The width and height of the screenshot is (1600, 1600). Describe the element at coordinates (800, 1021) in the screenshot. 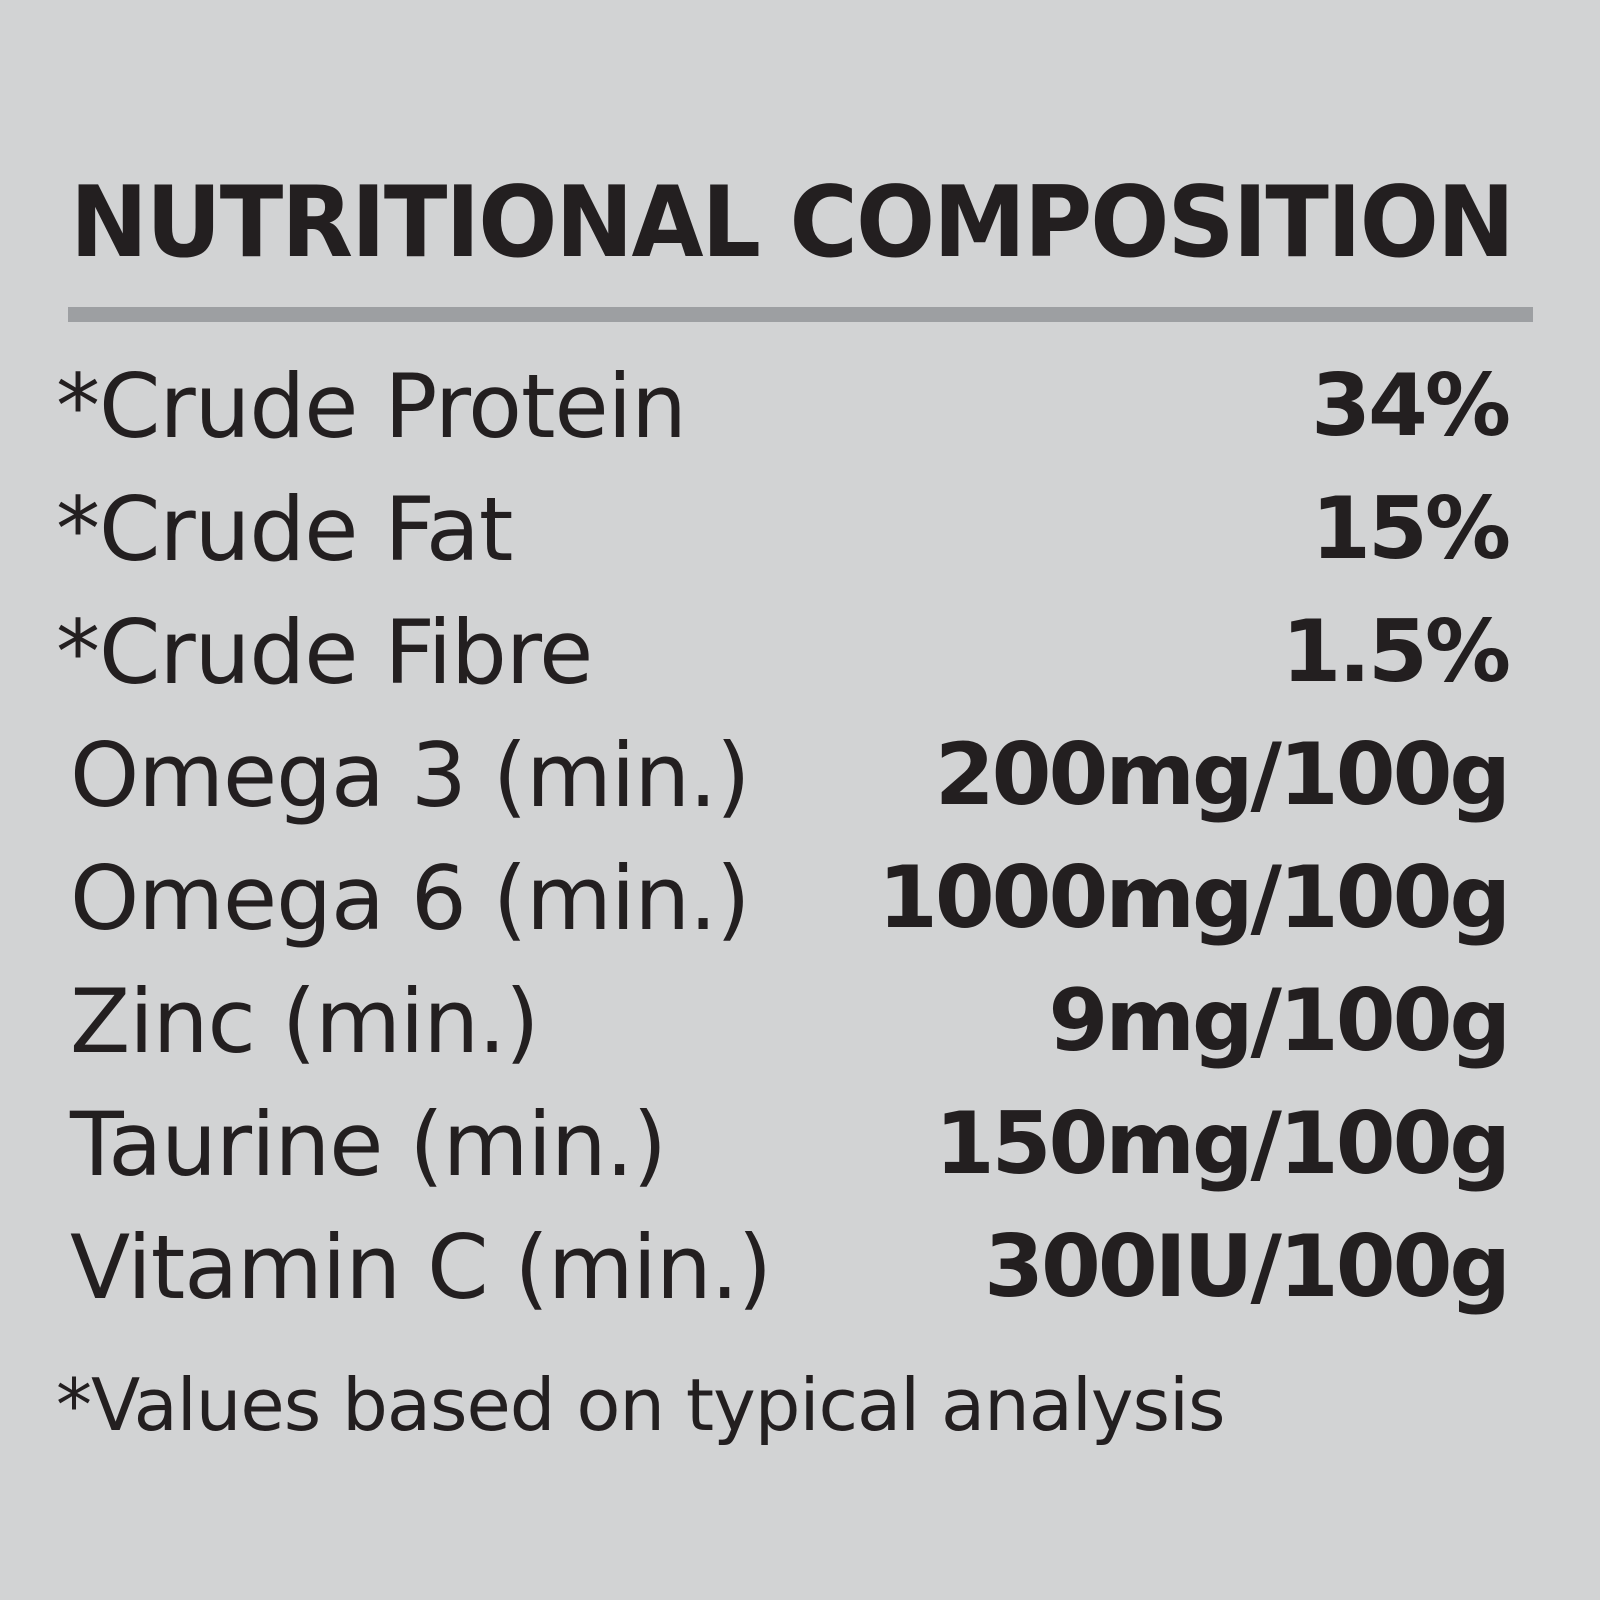

I see `nutrient-row-zinc: Zinc (min.) 9mg/100g` at that location.